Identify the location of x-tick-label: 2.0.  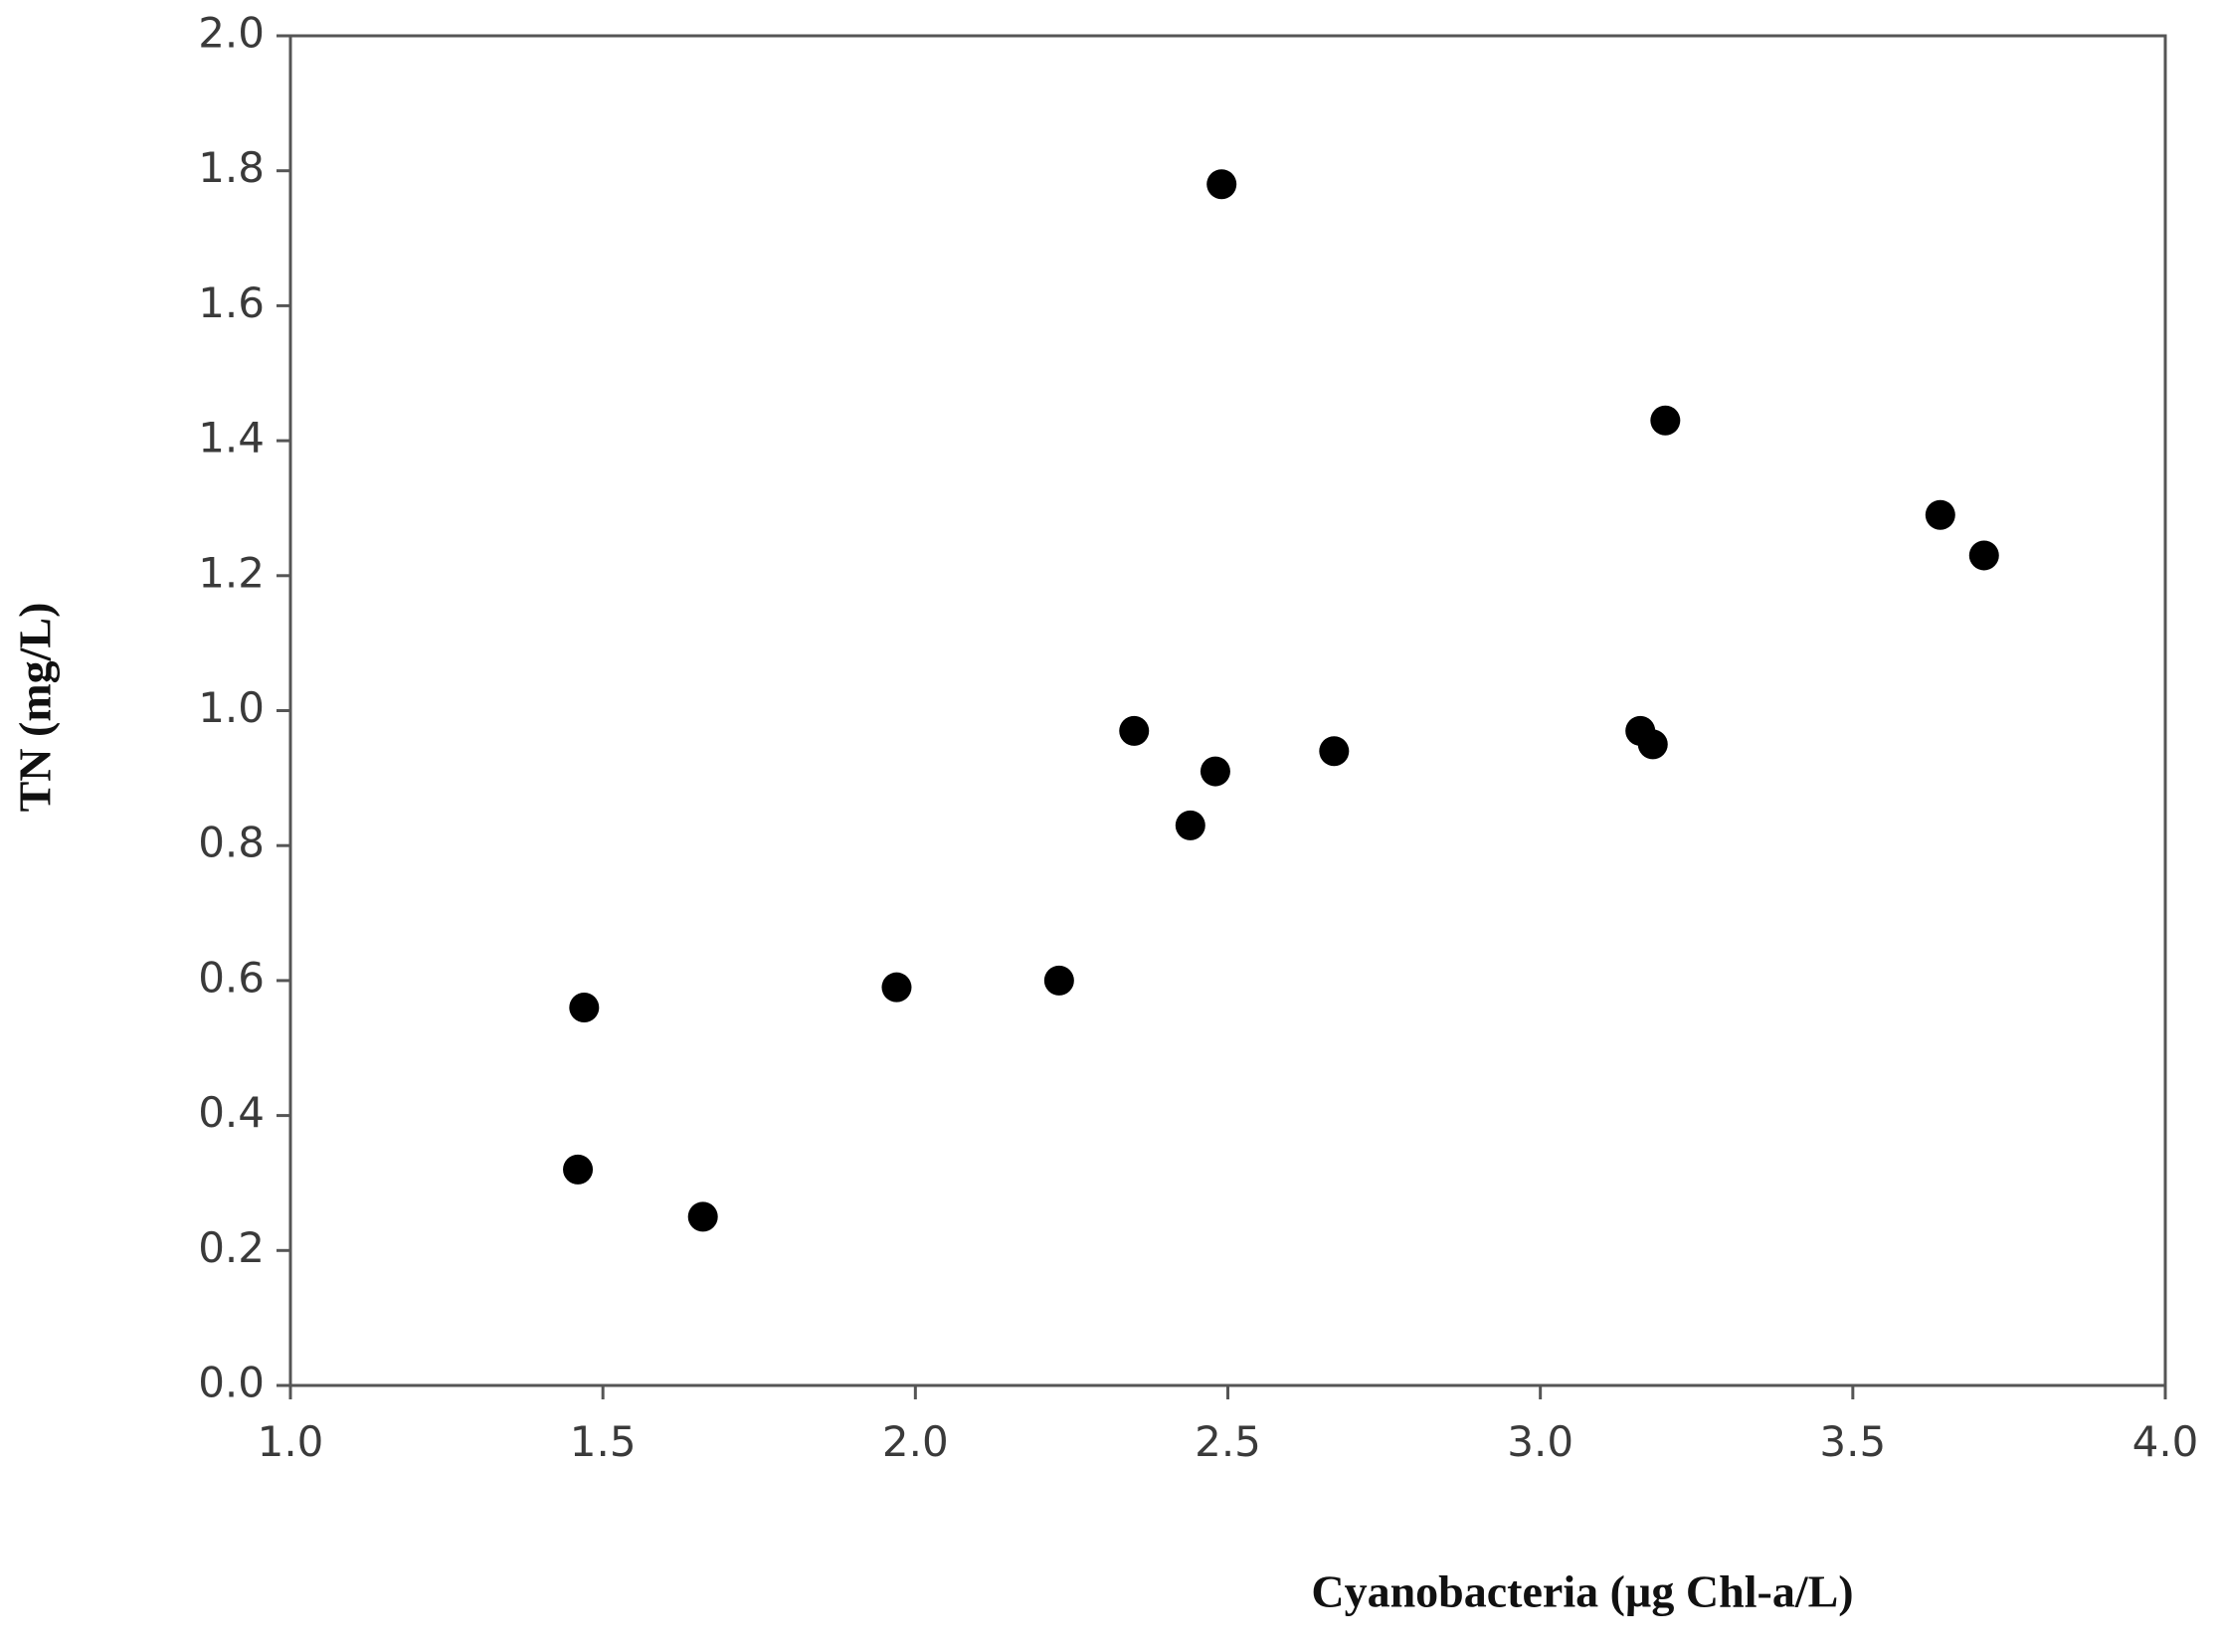
(916, 1441).